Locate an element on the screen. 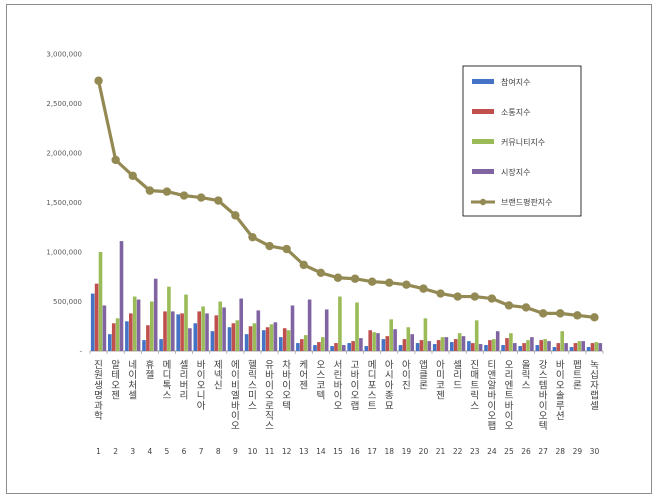 This screenshot has width=660, height=500. category-index: 25 is located at coordinates (509, 451).